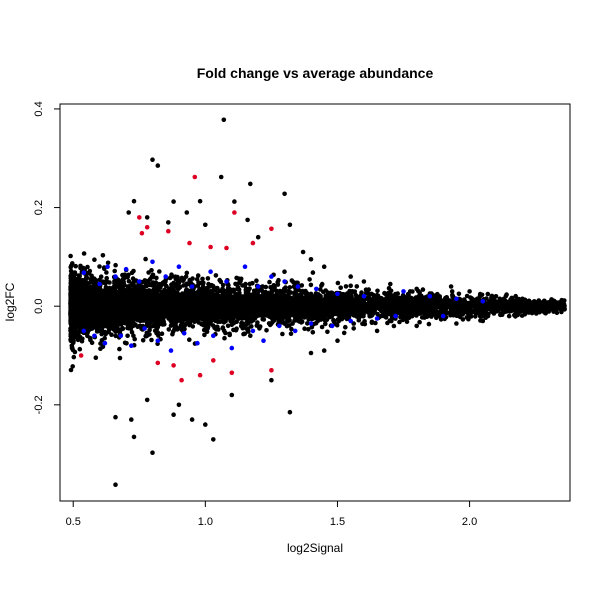 The width and height of the screenshot is (600, 600). Describe the element at coordinates (315, 73) in the screenshot. I see `chart-title: Fold change vs average abundance` at that location.